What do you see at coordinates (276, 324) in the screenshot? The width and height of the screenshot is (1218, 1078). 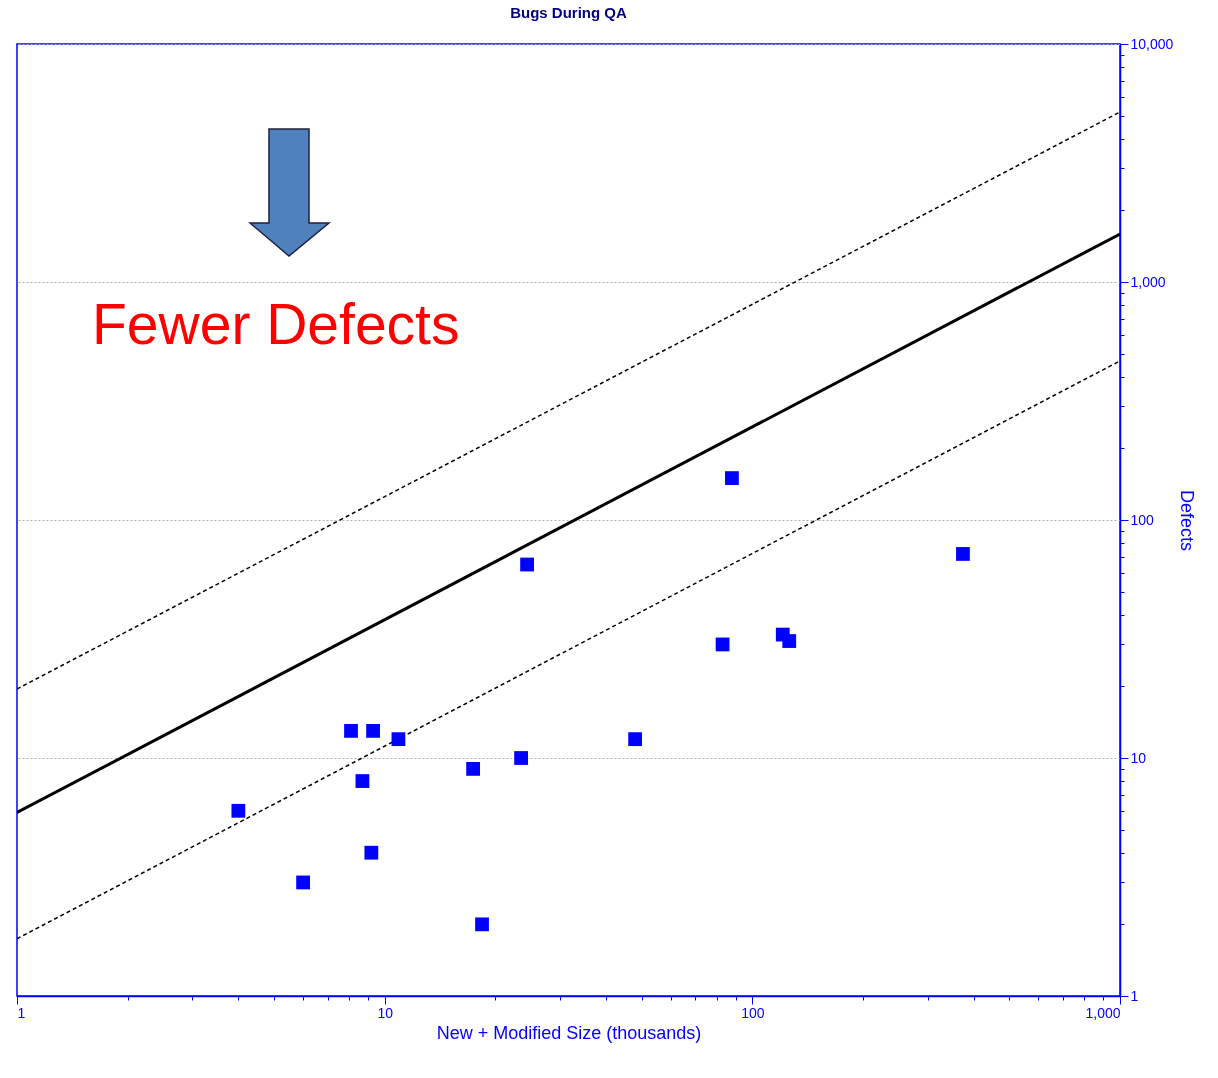 I see `annotation: Fewer Defects` at bounding box center [276, 324].